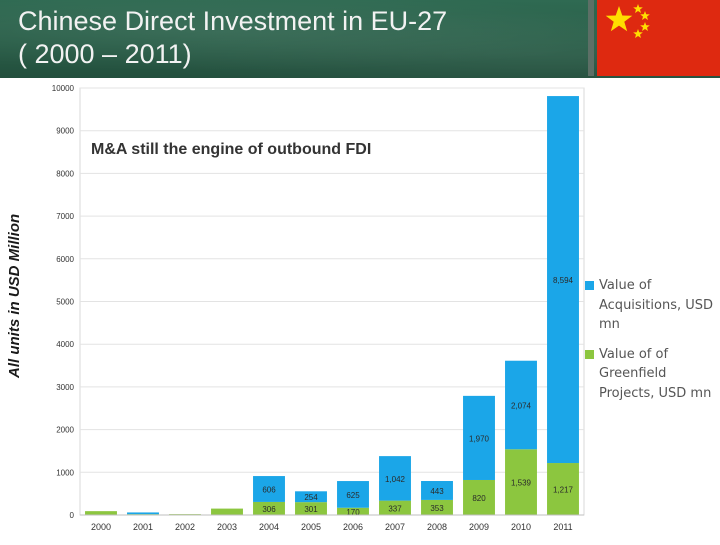 This screenshot has width=720, height=545. What do you see at coordinates (521, 527) in the screenshot?
I see `x-tick-label: 2010` at bounding box center [521, 527].